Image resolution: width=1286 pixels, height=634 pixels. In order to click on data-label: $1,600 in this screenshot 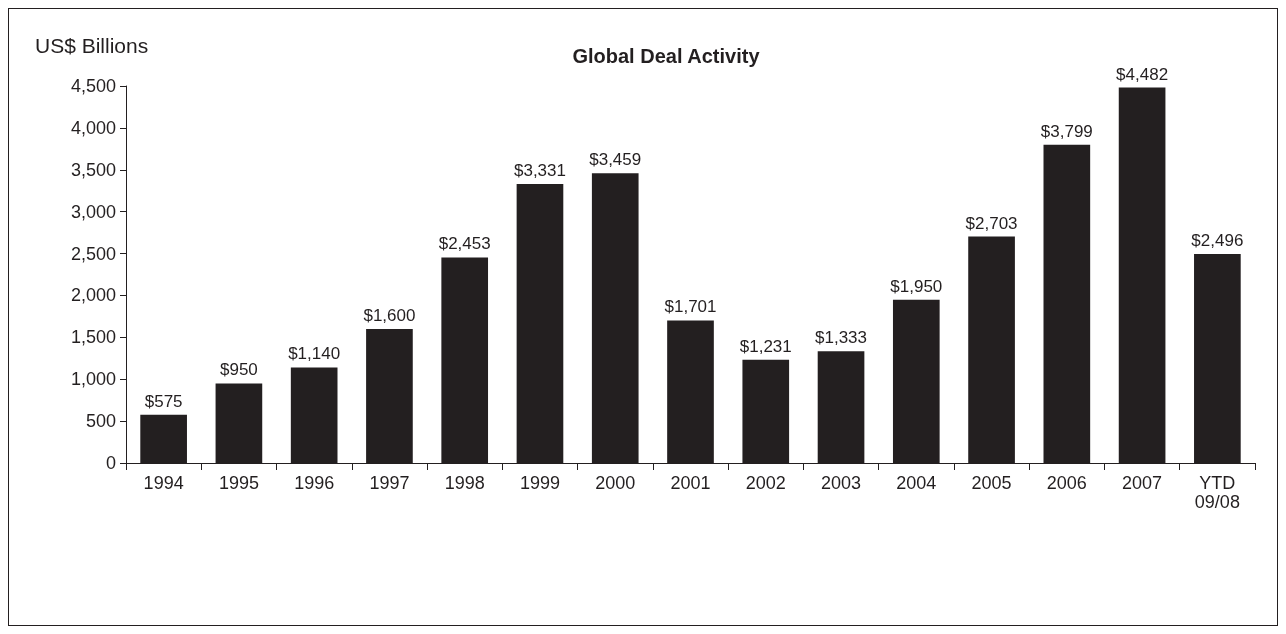, I will do `click(389, 315)`.